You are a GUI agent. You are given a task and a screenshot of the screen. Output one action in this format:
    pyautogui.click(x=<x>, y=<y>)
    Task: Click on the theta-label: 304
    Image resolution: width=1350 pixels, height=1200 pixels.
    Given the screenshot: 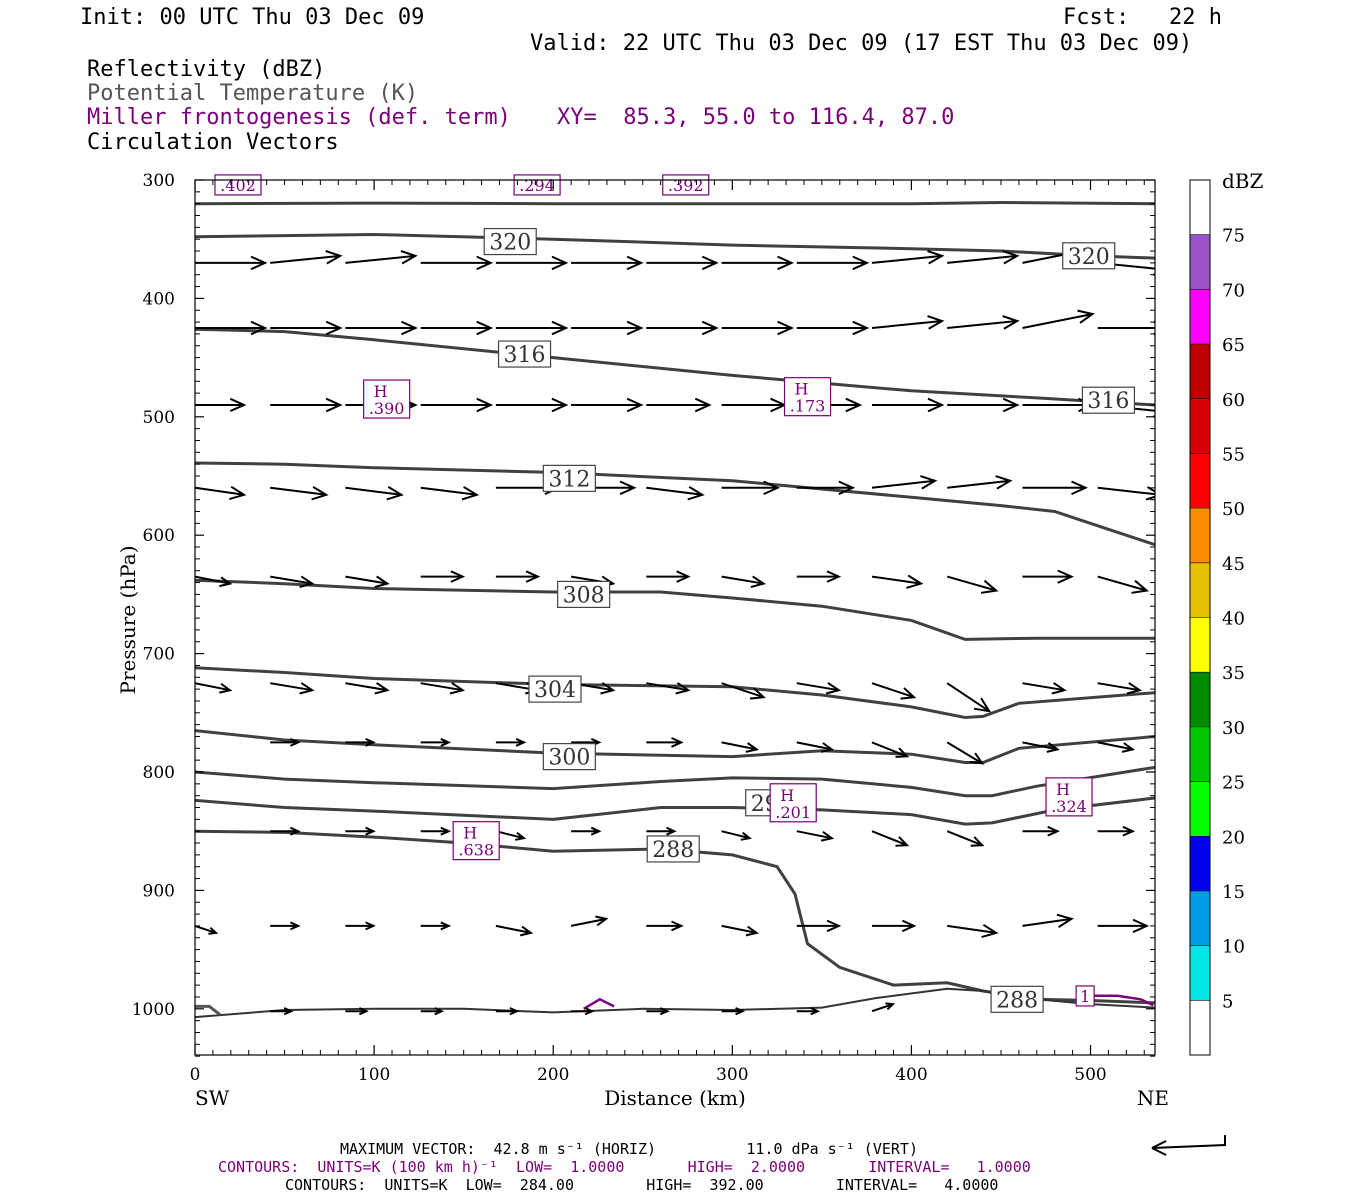 What is the action you would take?
    pyautogui.click(x=555, y=689)
    